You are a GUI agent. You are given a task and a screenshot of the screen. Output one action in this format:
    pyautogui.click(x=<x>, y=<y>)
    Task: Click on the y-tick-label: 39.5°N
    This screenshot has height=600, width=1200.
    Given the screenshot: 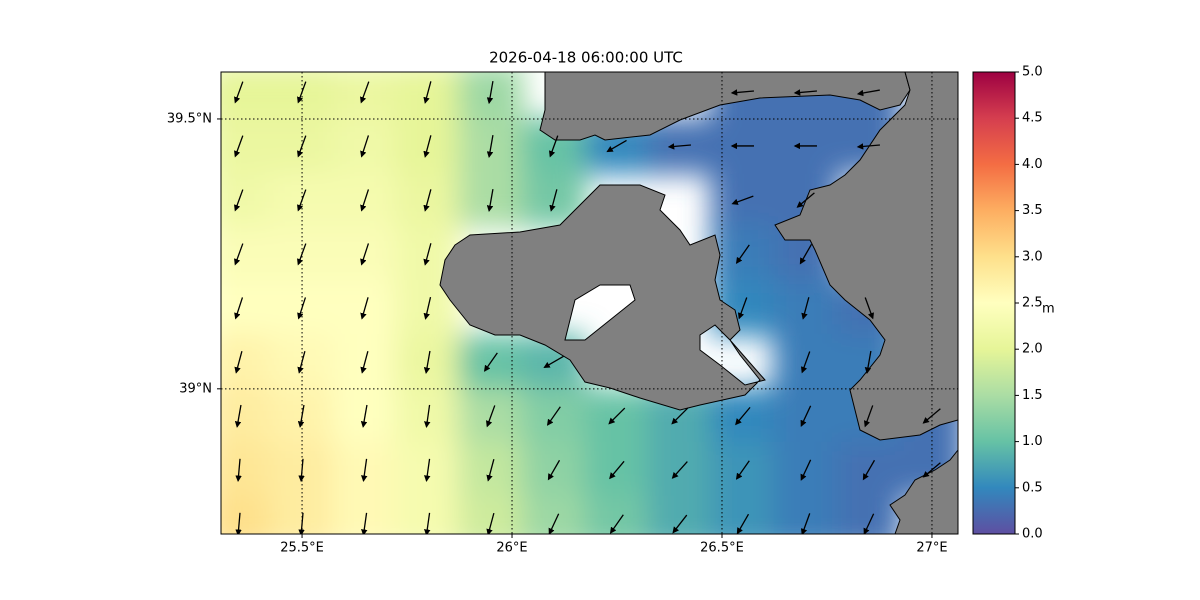 What is the action you would take?
    pyautogui.click(x=189, y=118)
    